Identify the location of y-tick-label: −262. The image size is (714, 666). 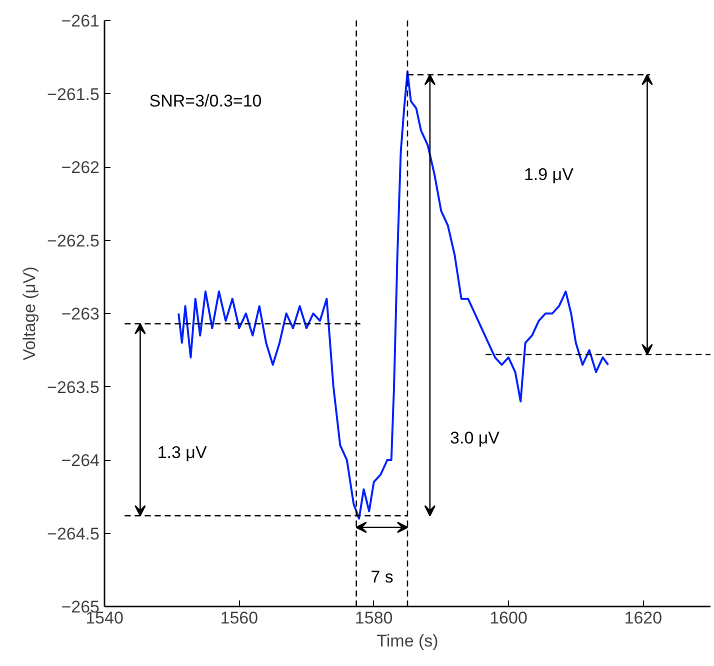
(80, 167).